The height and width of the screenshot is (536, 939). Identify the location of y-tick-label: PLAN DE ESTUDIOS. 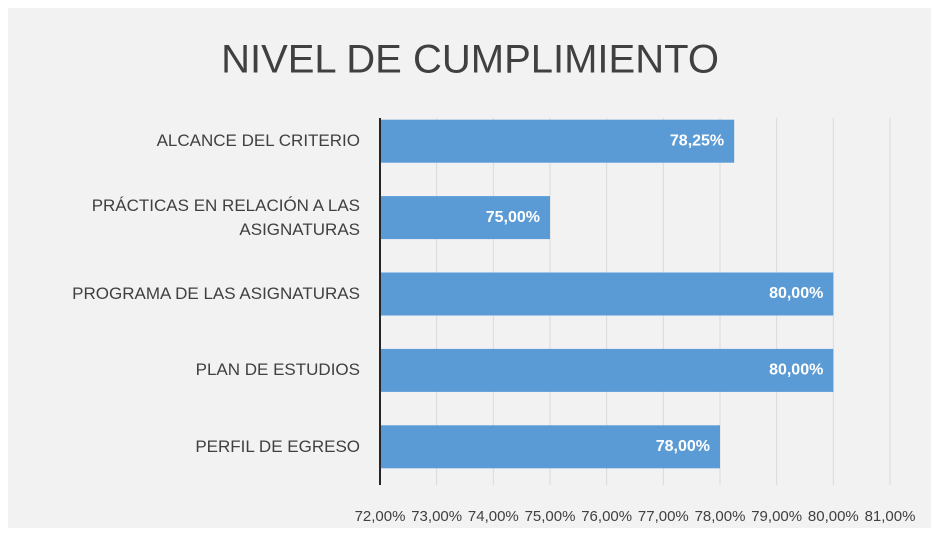
(277, 370).